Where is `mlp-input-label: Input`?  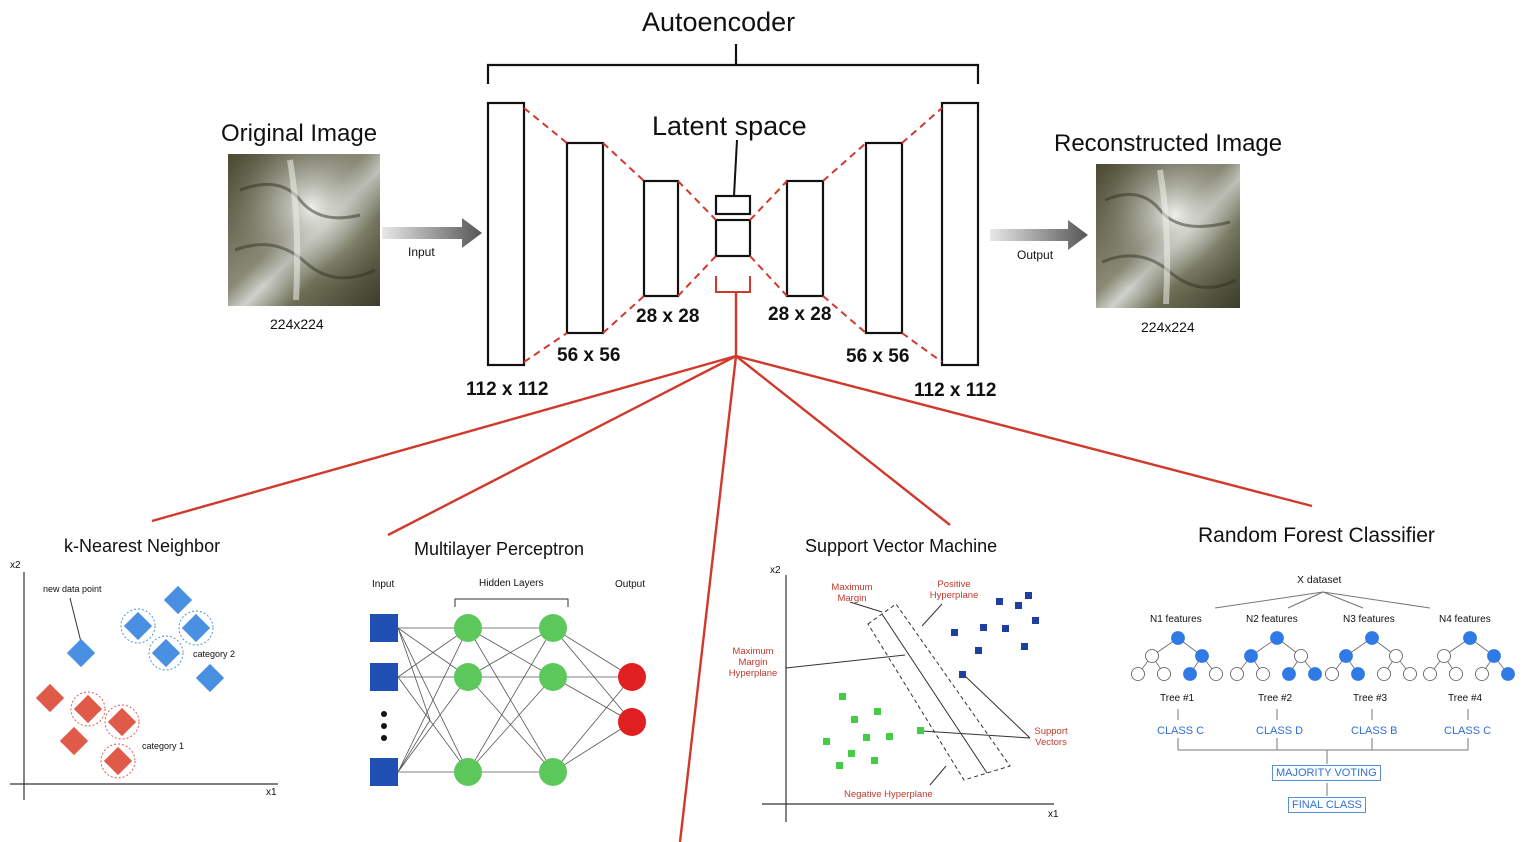
mlp-input-label: Input is located at coordinates (383, 584).